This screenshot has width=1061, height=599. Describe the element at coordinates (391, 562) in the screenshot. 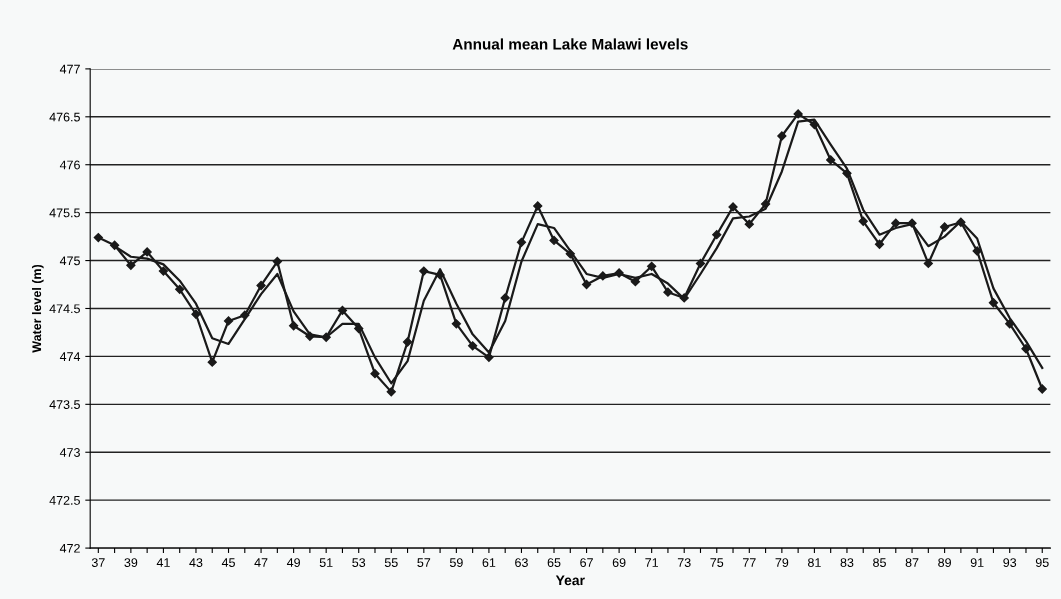

I see `x-tick-label: 55` at that location.